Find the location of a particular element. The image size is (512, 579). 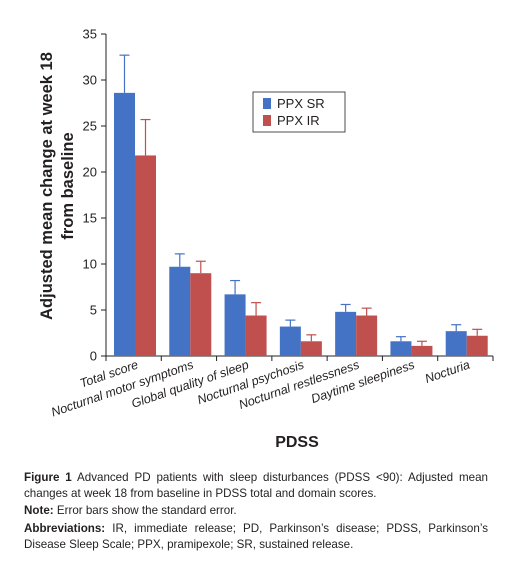

y-tick-label: 5 is located at coordinates (93, 310).